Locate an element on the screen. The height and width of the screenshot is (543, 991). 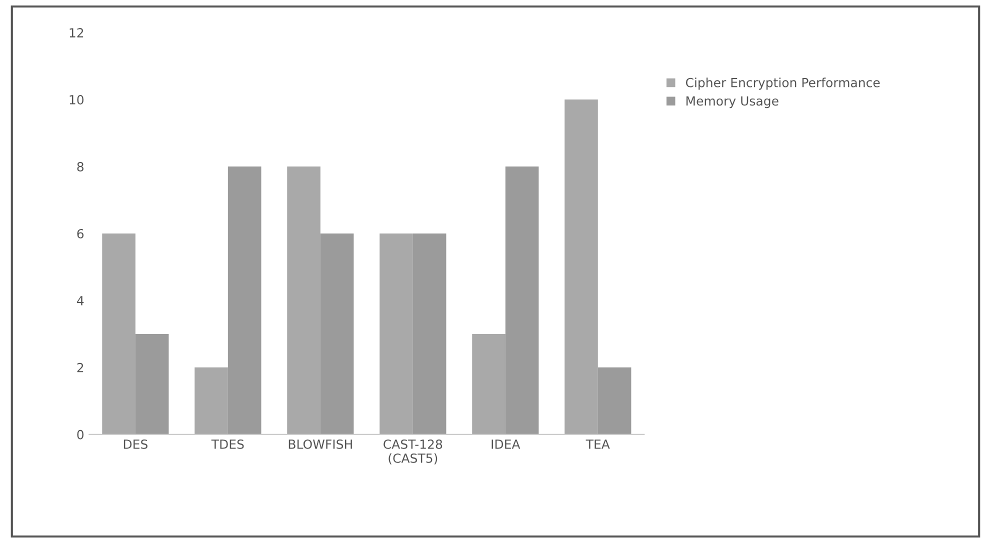
x-tick-label: DES is located at coordinates (136, 444).